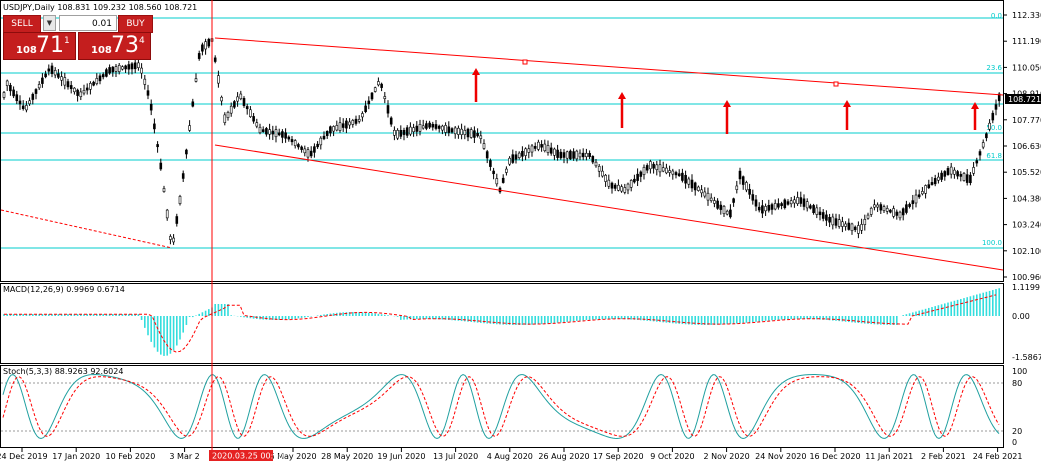  Describe the element at coordinates (672, 456) in the screenshot. I see `time-axis-label: 9 Oct 2020` at that location.